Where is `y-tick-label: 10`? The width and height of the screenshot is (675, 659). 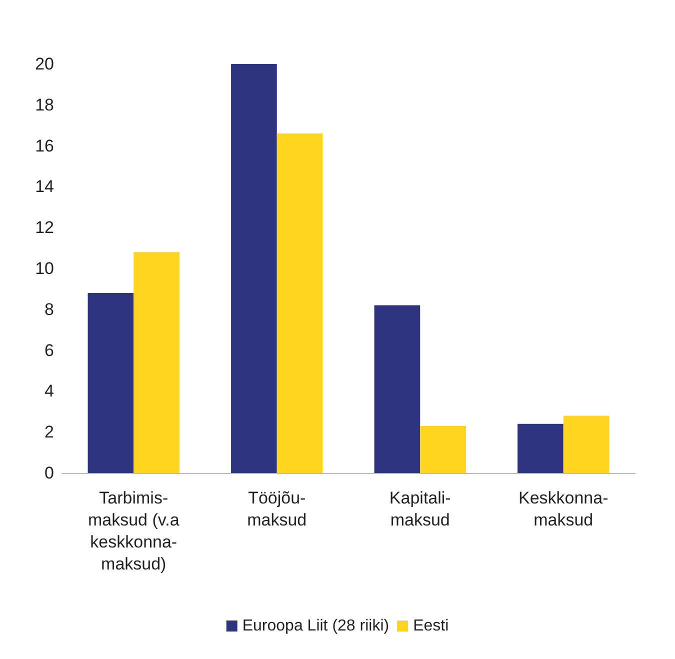 y-tick-label: 10 is located at coordinates (44, 268).